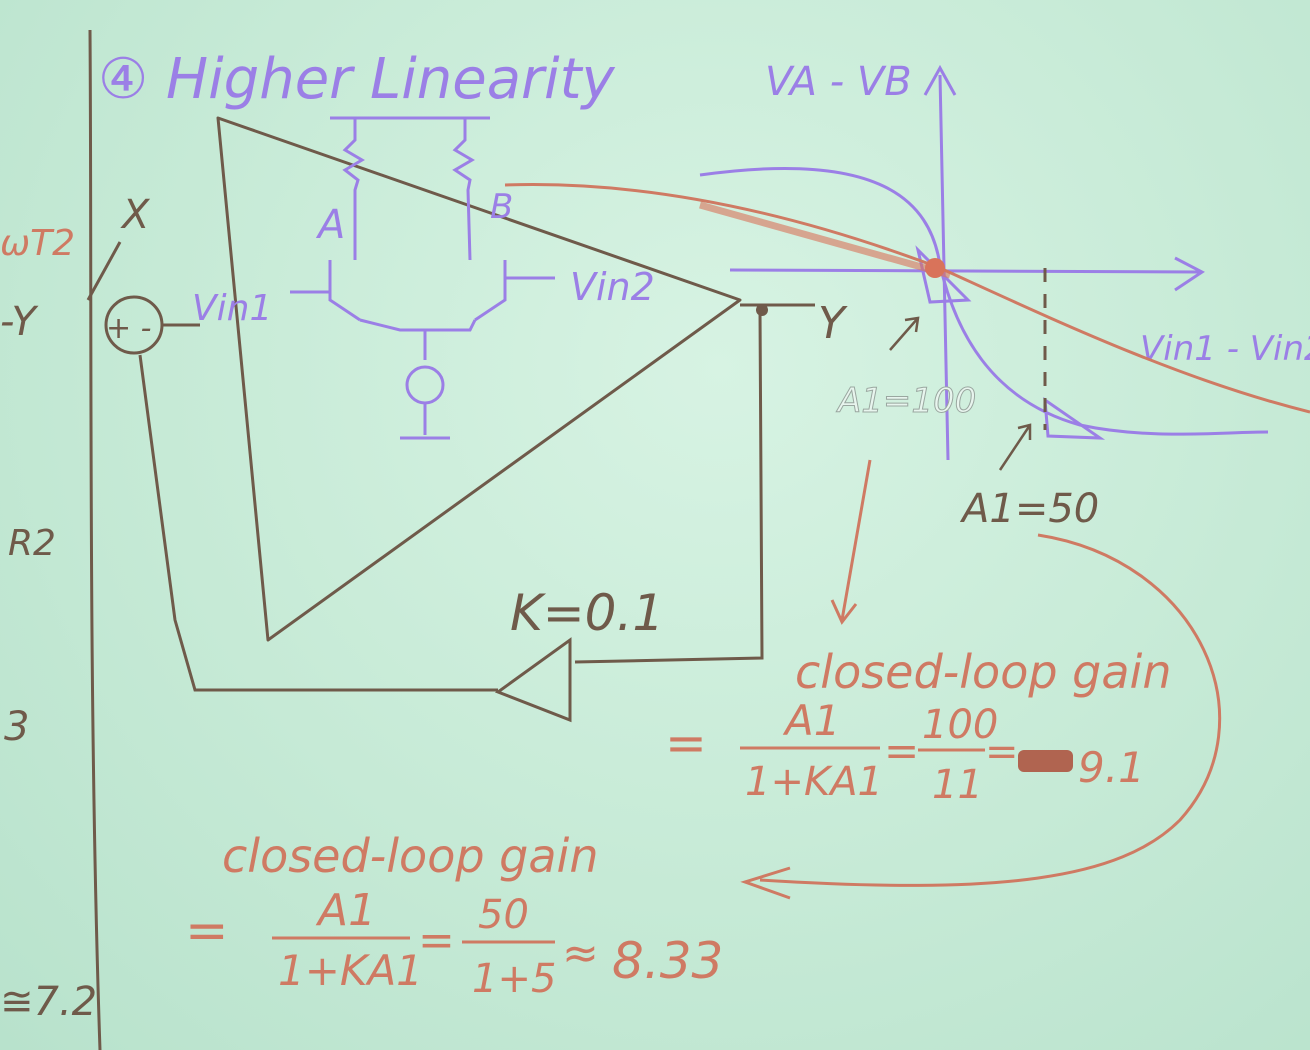 This screenshot has height=1050, width=1310. I want to click on margin-frag-4: ≅7.2, so click(48, 1002).